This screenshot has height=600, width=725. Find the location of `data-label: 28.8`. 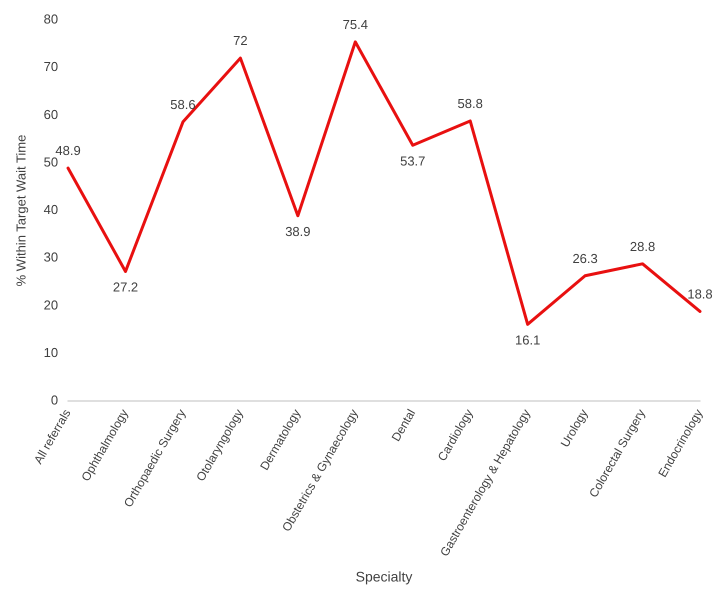

data-label: 28.8 is located at coordinates (643, 246).